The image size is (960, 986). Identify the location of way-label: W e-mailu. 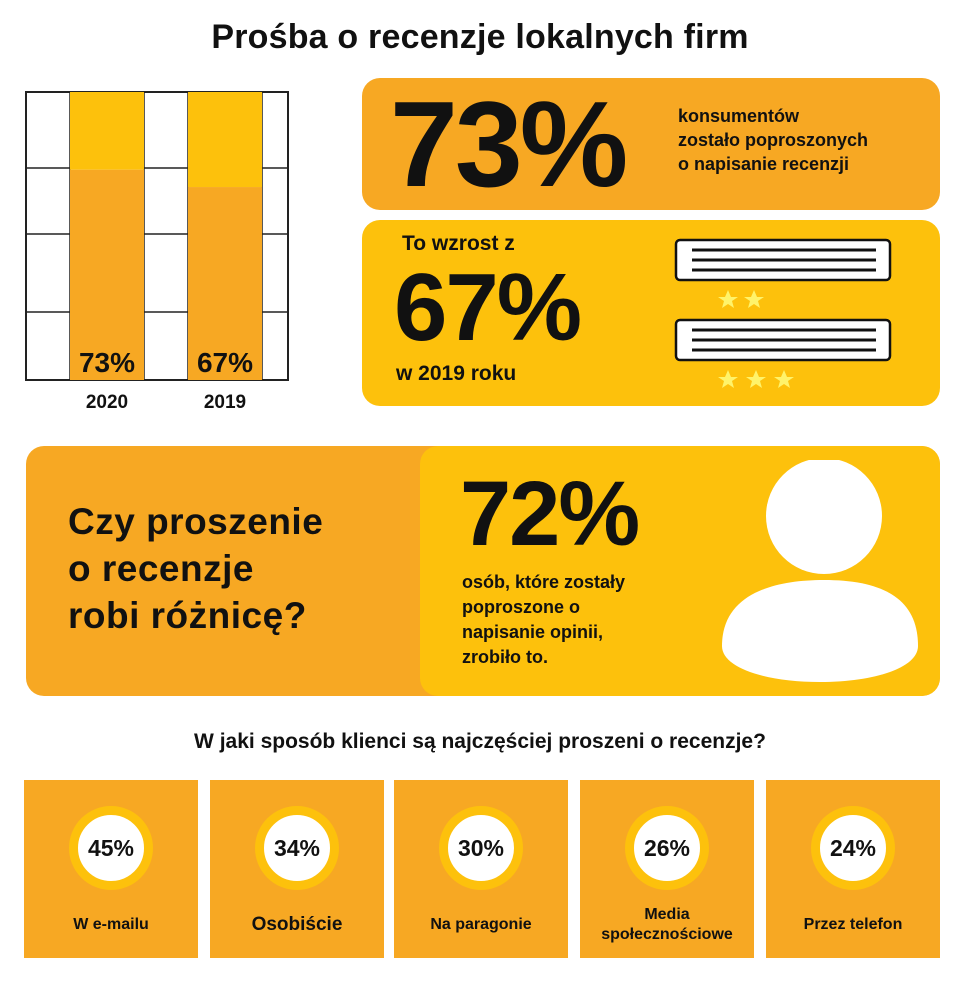
(111, 924).